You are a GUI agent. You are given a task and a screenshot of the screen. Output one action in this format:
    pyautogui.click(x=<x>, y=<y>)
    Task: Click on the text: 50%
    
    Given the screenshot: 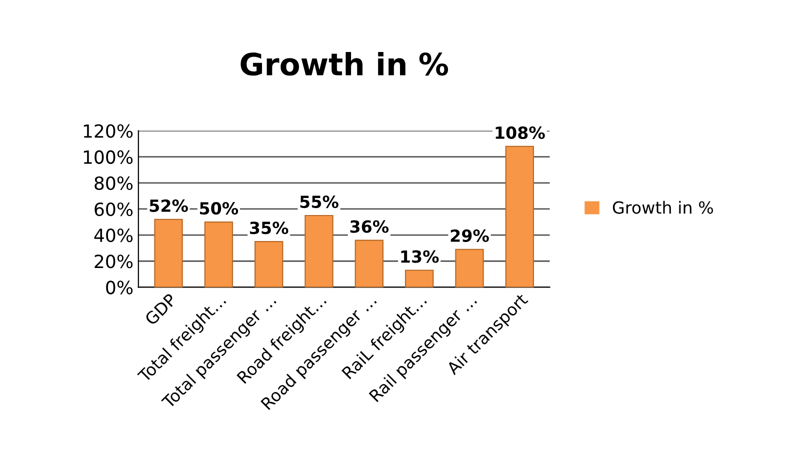 What is the action you would take?
    pyautogui.click(x=219, y=208)
    